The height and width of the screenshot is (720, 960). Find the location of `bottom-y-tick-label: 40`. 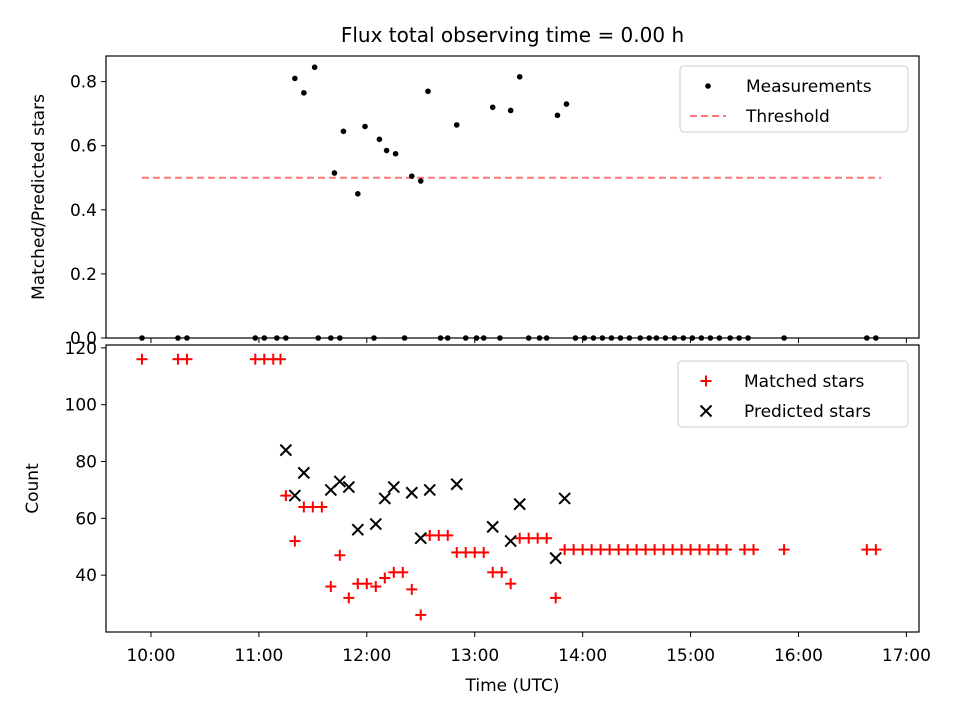

bottom-y-tick-label: 40 is located at coordinates (86, 576).